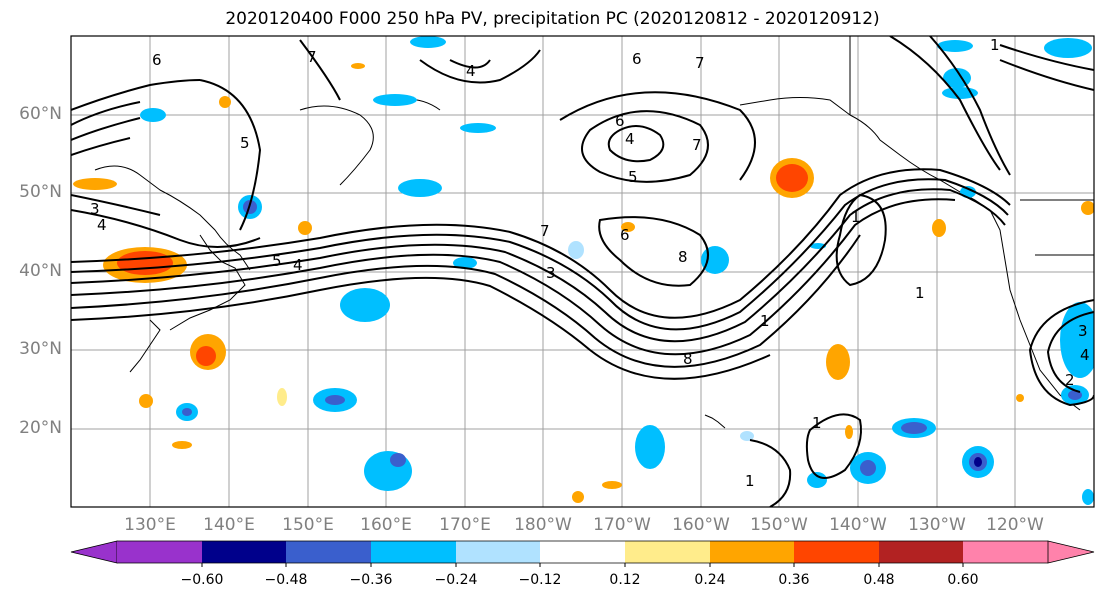 The width and height of the screenshot is (1105, 601). Describe the element at coordinates (40, 349) in the screenshot. I see `lat-label: 30°N` at that location.